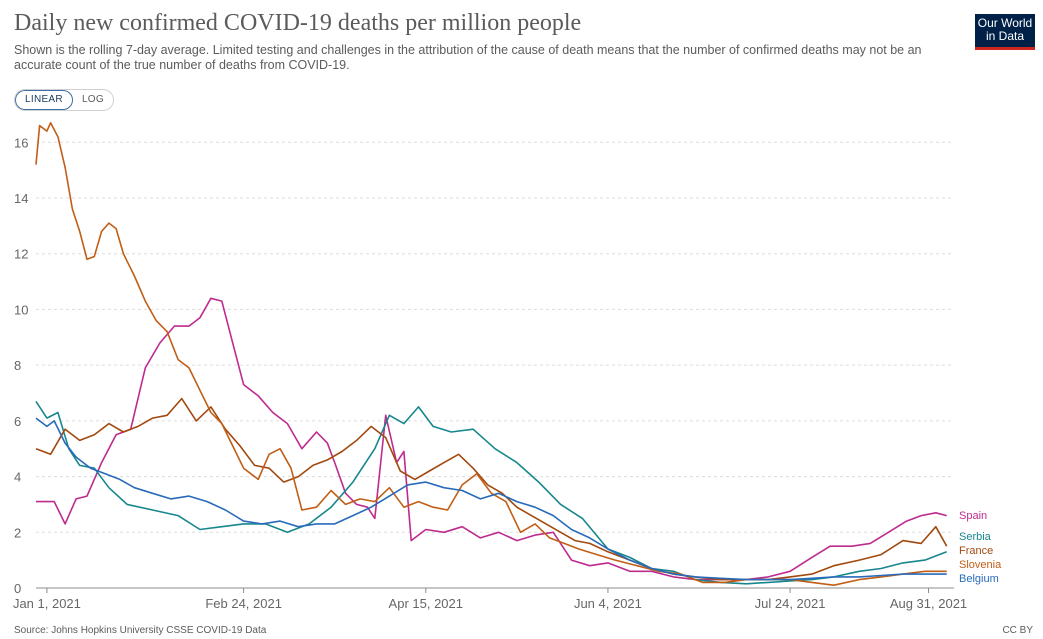 The height and width of the screenshot is (639, 1043). I want to click on series-end-labels: Spain Serbia France Slovenia Belgium, so click(980, 547).